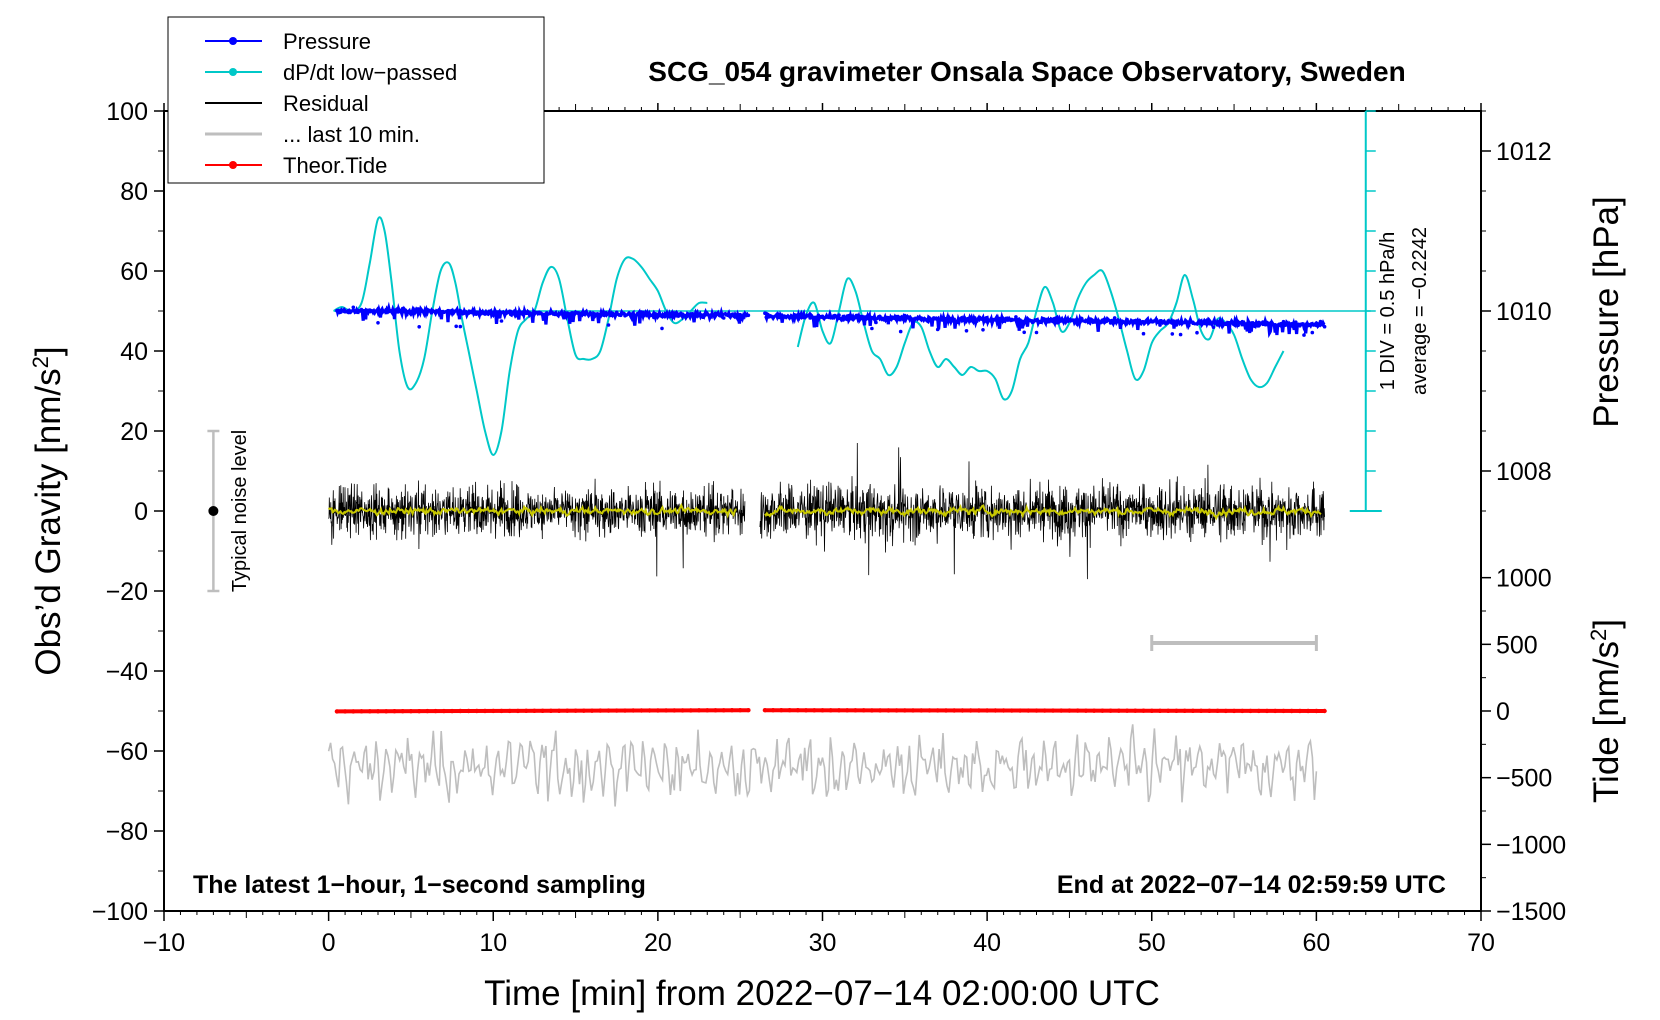  I want to click on legend-label: Theor.Tide, so click(335, 165).